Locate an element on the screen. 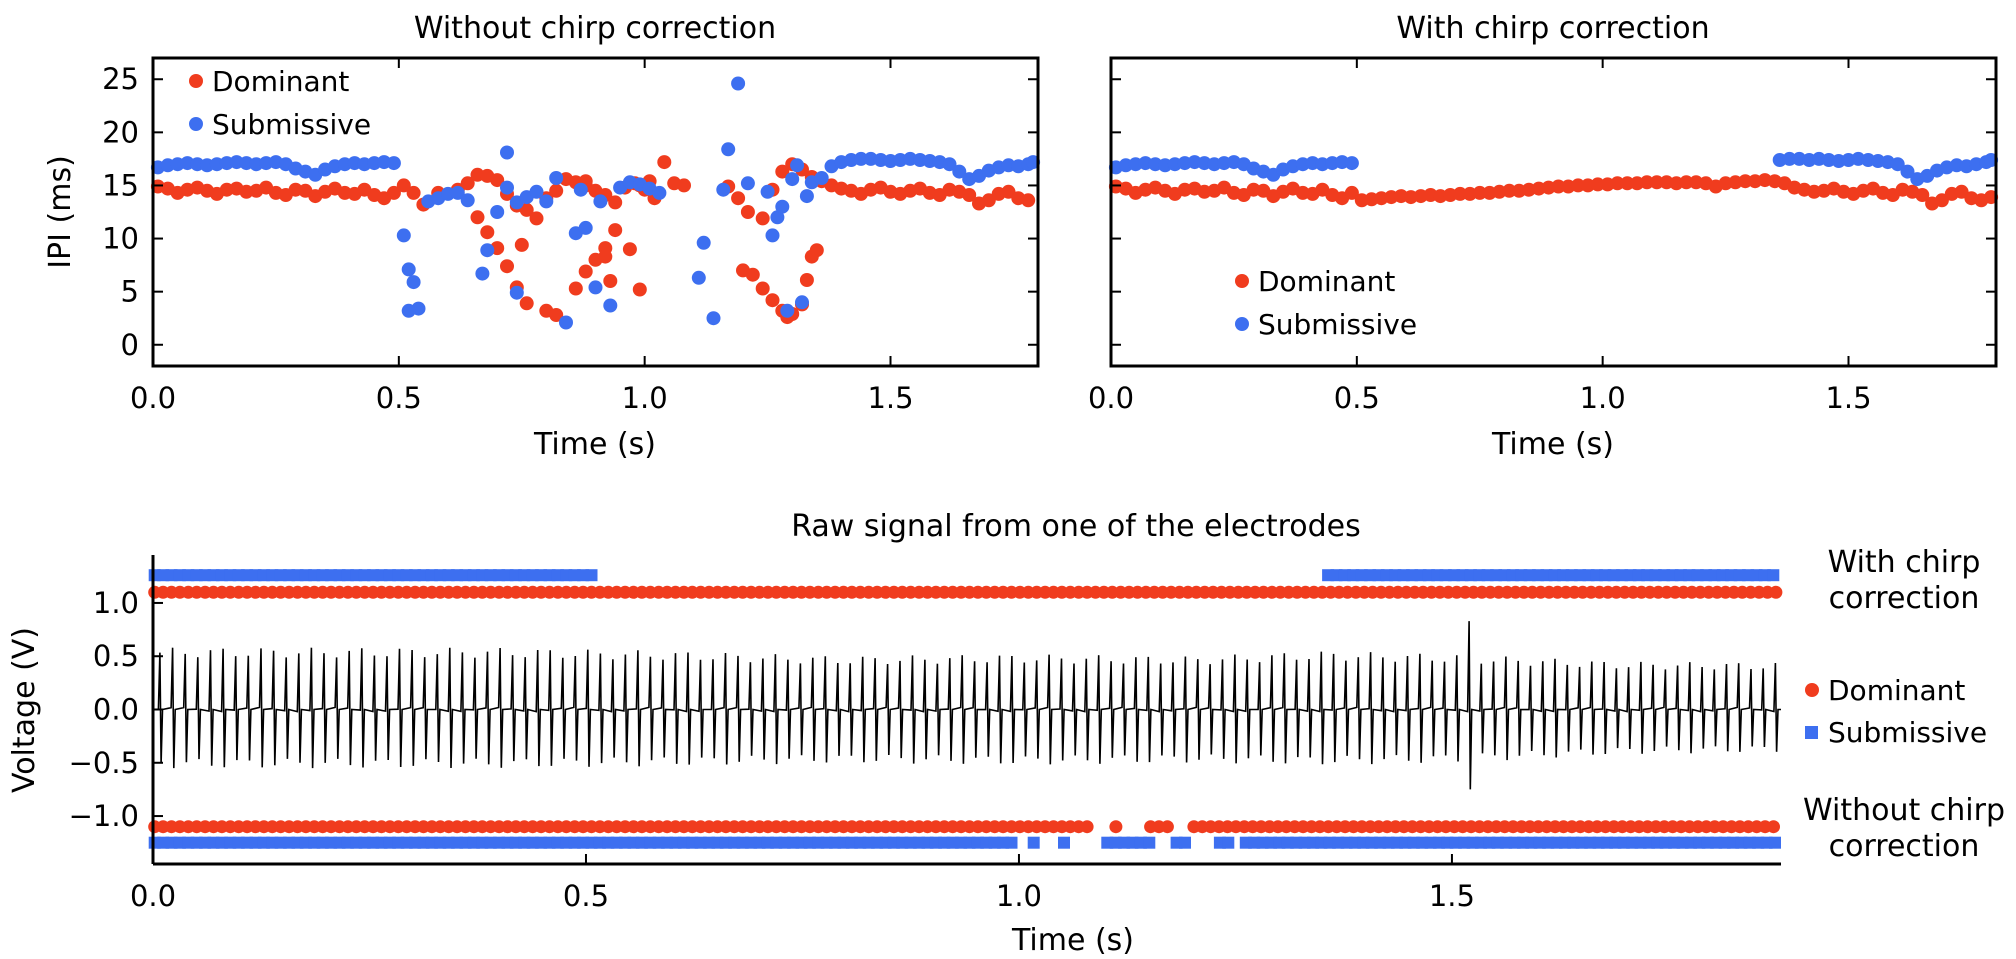 Image resolution: width=2016 pixels, height=959 pixels. panel1-legend-submissive-marker is located at coordinates (196, 124).